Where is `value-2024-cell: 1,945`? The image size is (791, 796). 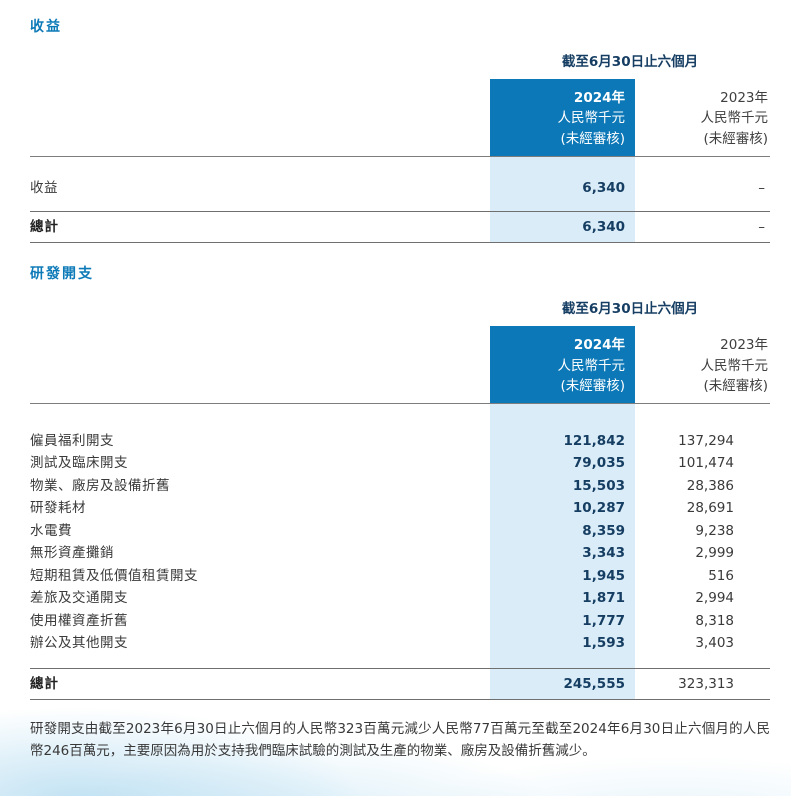
value-2024-cell: 1,945 is located at coordinates (562, 575).